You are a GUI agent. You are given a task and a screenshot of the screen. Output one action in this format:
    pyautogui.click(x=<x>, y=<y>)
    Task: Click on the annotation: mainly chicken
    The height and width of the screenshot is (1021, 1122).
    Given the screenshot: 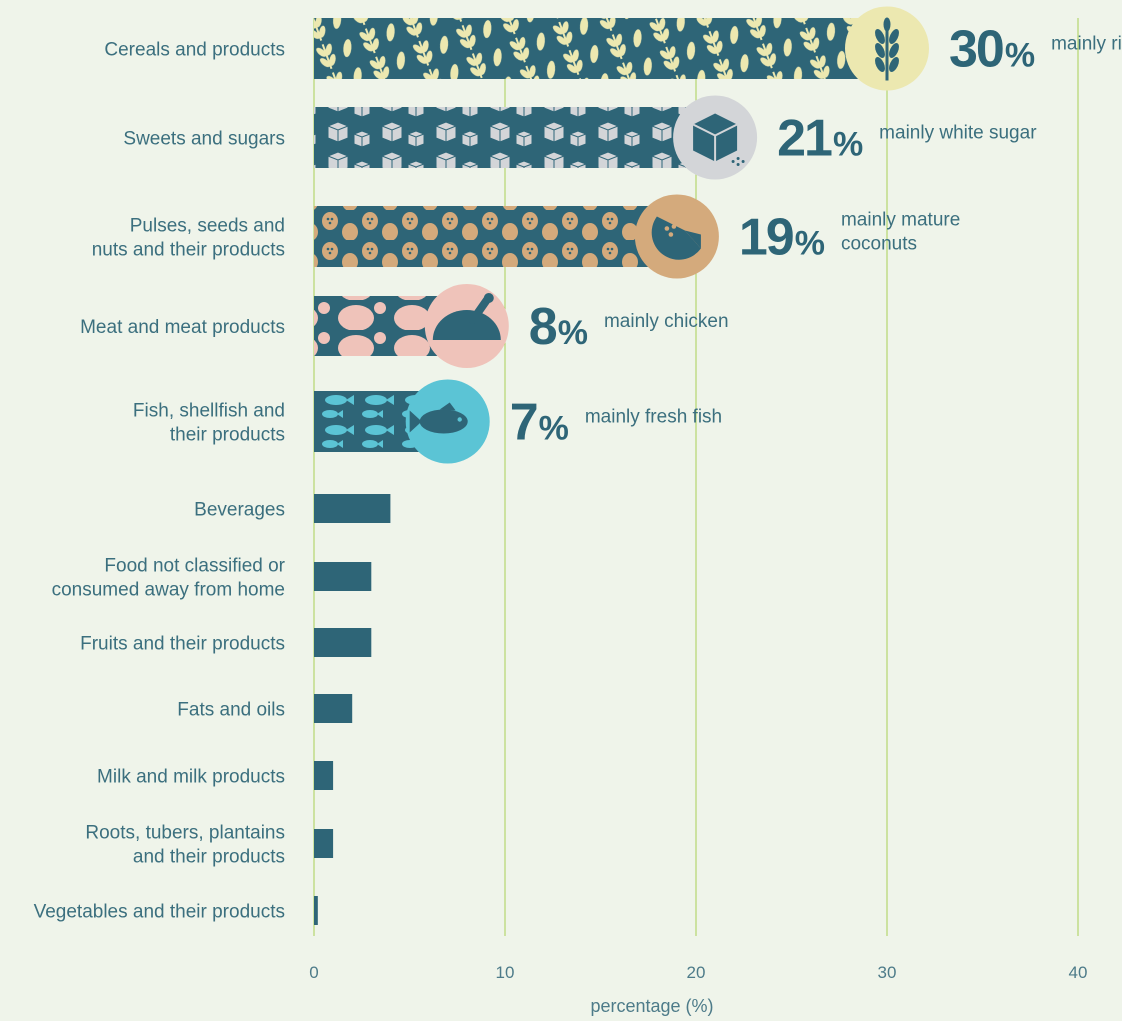 What is the action you would take?
    pyautogui.click(x=666, y=321)
    